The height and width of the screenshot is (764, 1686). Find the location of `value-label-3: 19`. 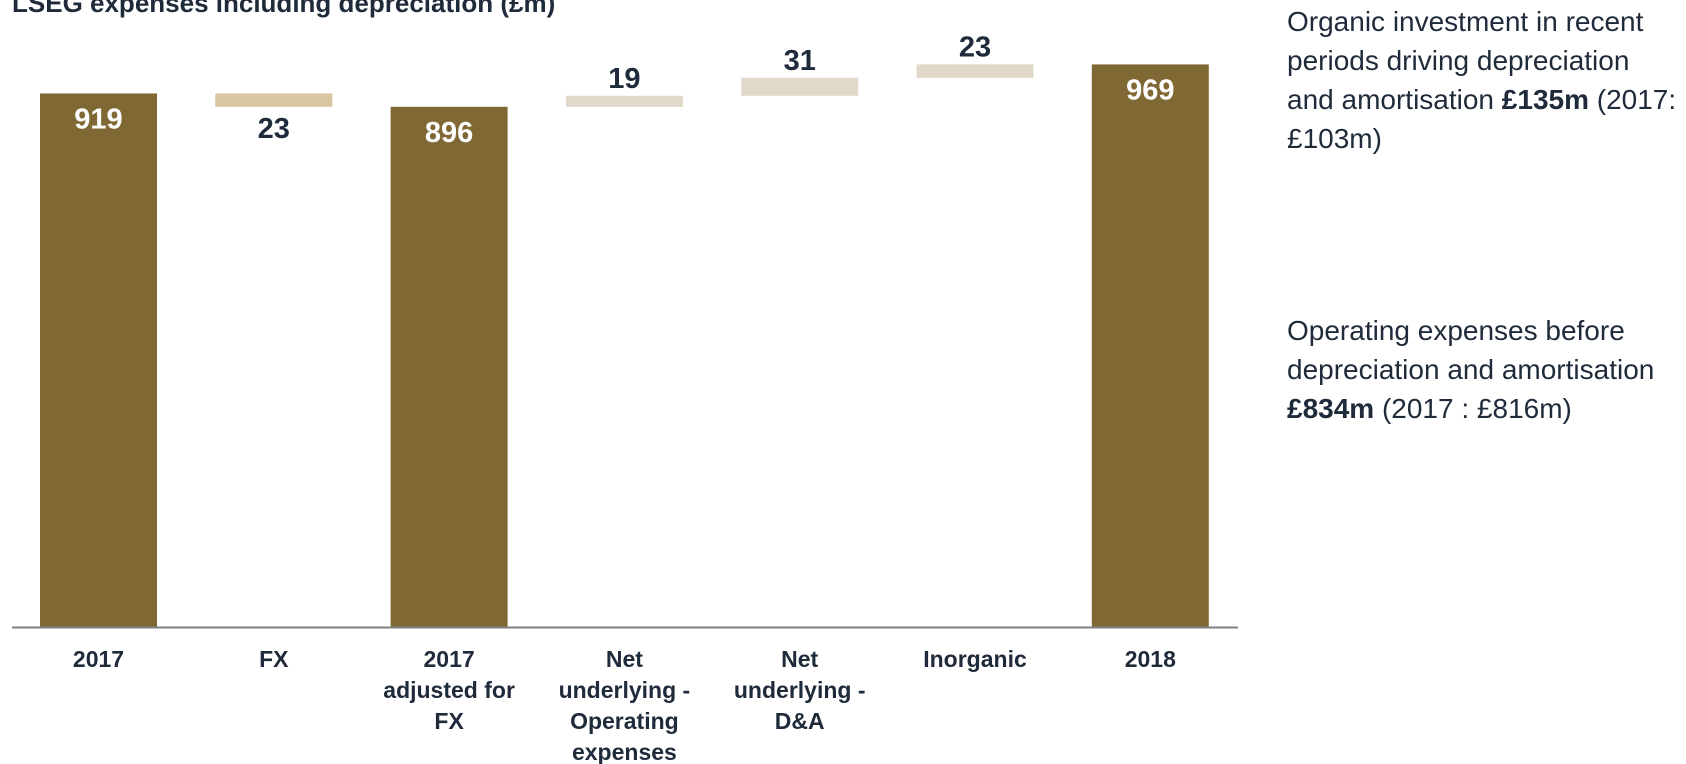

value-label-3: 19 is located at coordinates (624, 79).